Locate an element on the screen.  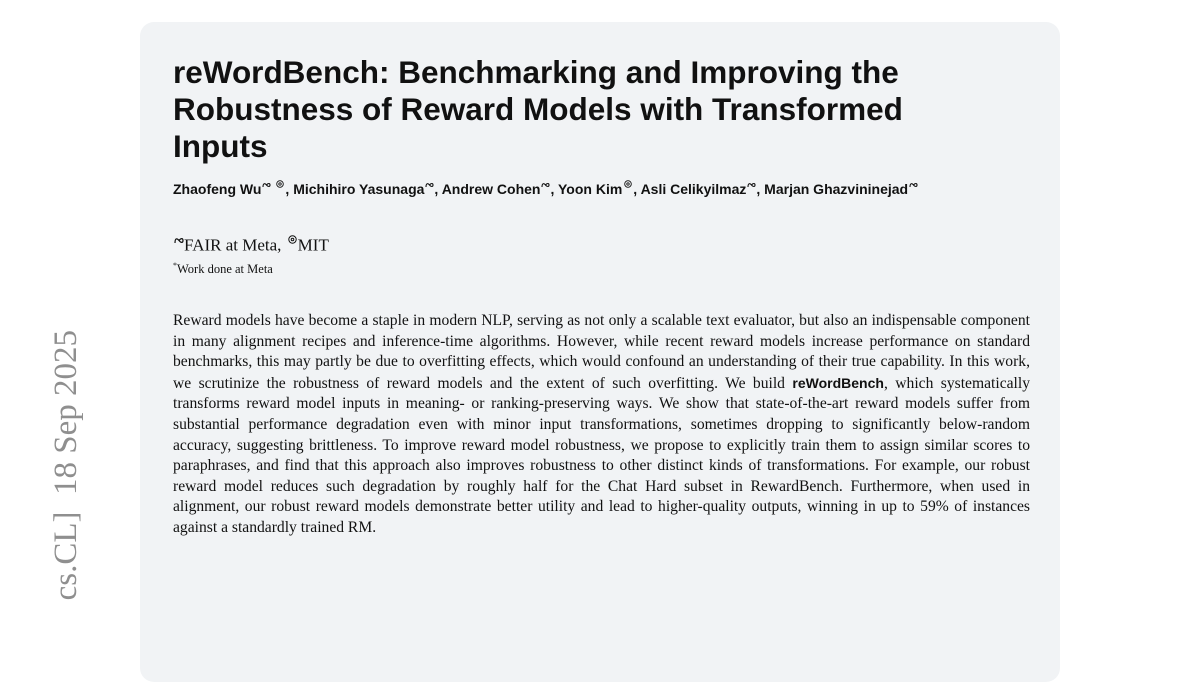
footnote-marker: * is located at coordinates (175, 265).